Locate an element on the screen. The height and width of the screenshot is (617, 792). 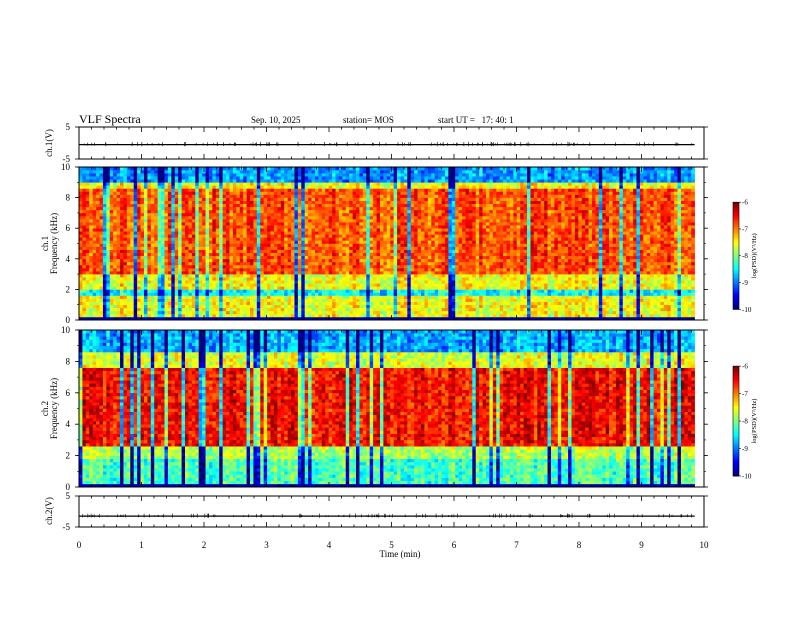
panel2-colorbar-tick: -8 is located at coordinates (745, 422).